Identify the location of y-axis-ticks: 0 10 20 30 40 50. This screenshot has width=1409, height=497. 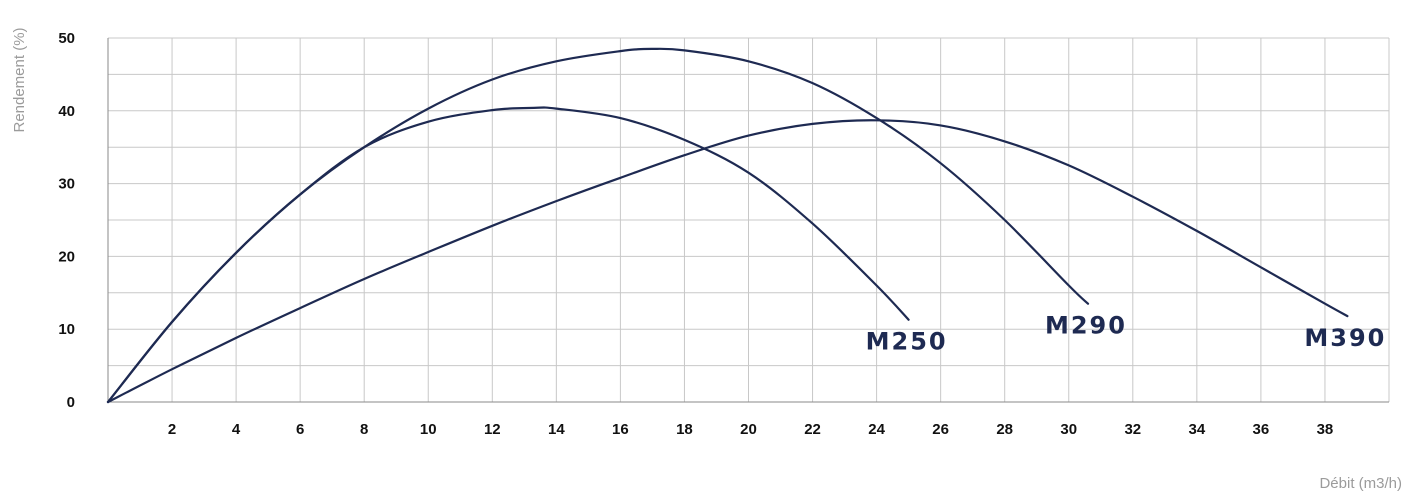
(66, 220).